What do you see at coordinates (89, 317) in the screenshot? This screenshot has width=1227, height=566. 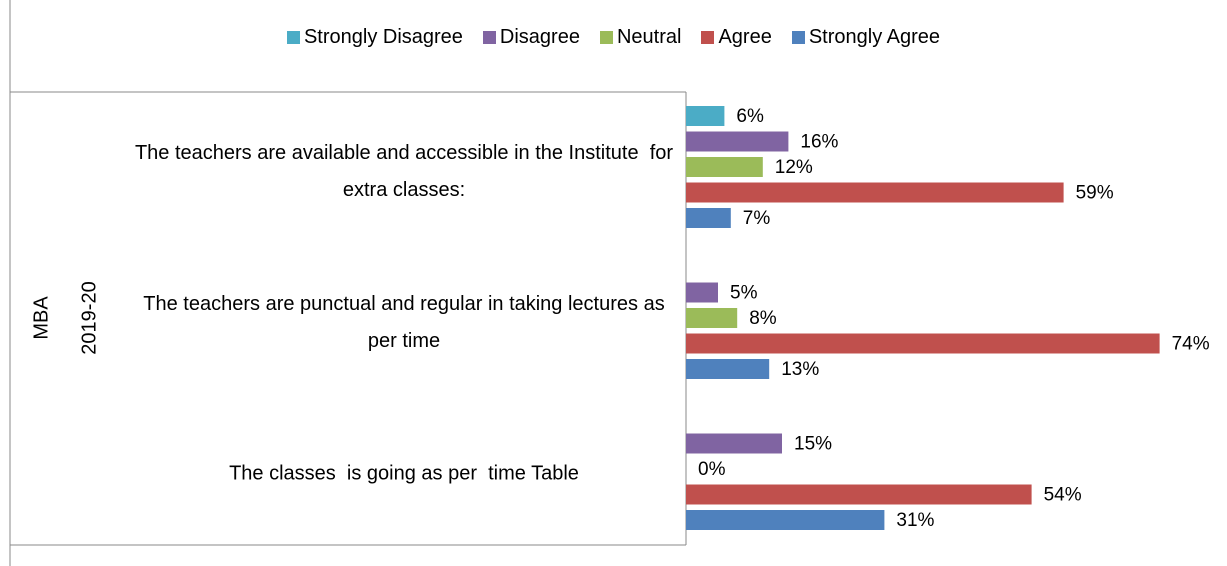 I see `group-label: 2019-20` at bounding box center [89, 317].